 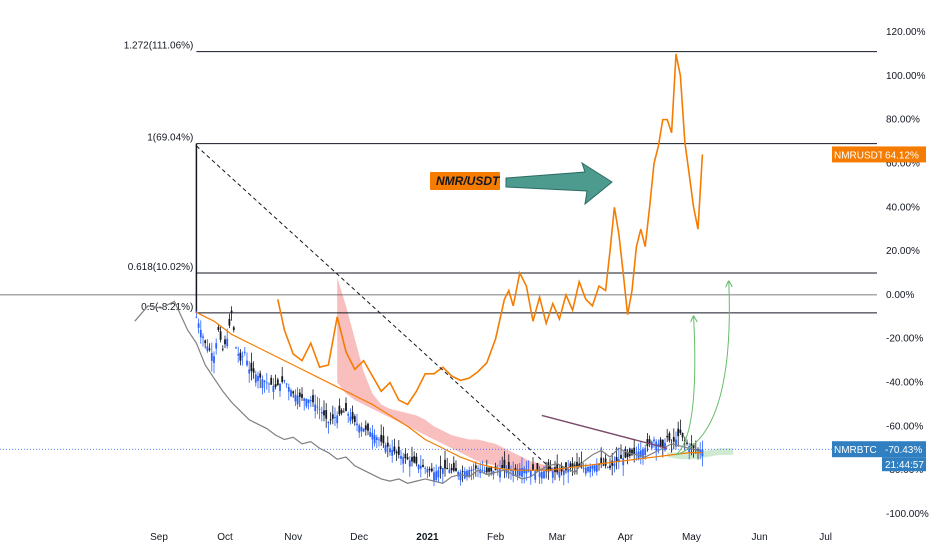 What do you see at coordinates (167, 307) in the screenshot?
I see `fib-label: 0.5(-8.21%)` at bounding box center [167, 307].